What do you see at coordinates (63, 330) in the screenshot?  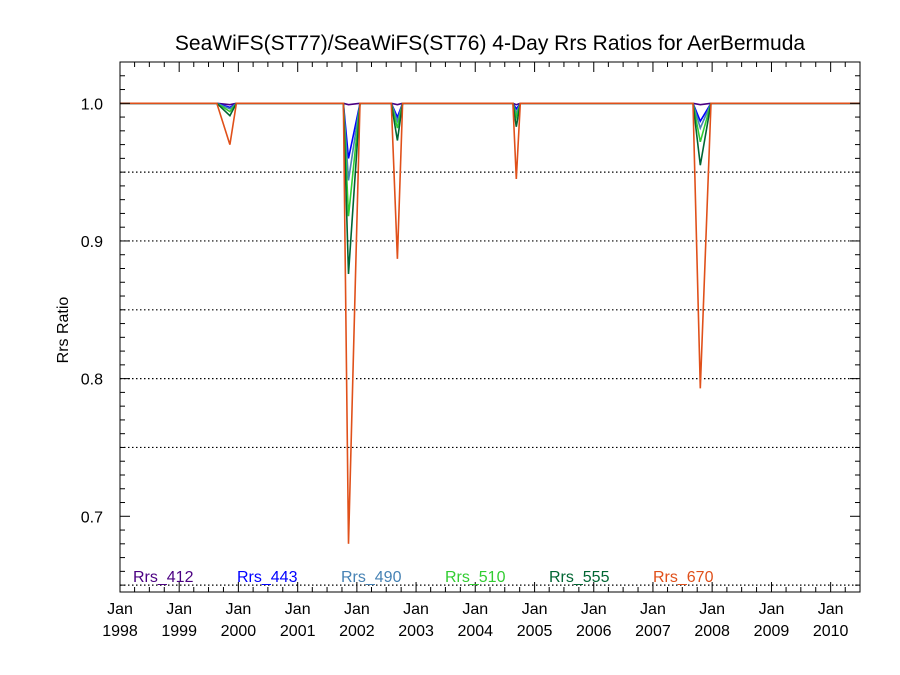 I see `y-axis-label: Rrs Ratio` at bounding box center [63, 330].